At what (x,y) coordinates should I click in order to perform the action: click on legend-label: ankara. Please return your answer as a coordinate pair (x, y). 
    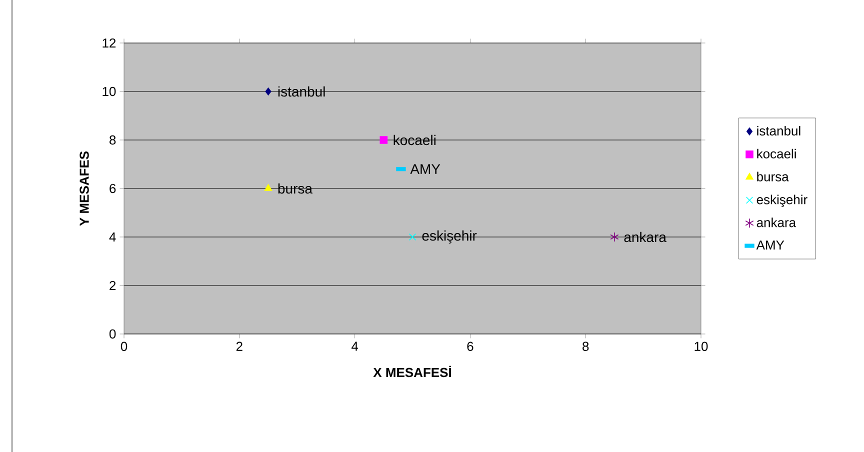
    Looking at the image, I should click on (776, 223).